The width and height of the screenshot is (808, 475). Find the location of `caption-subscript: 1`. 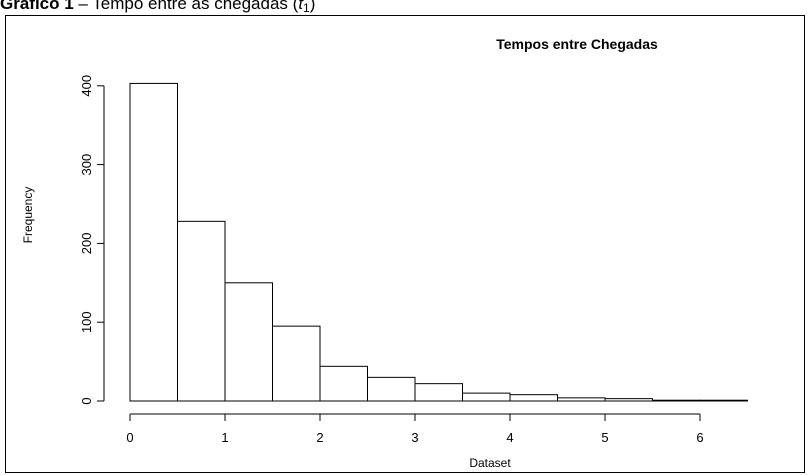

caption-subscript: 1 is located at coordinates (306, 8).